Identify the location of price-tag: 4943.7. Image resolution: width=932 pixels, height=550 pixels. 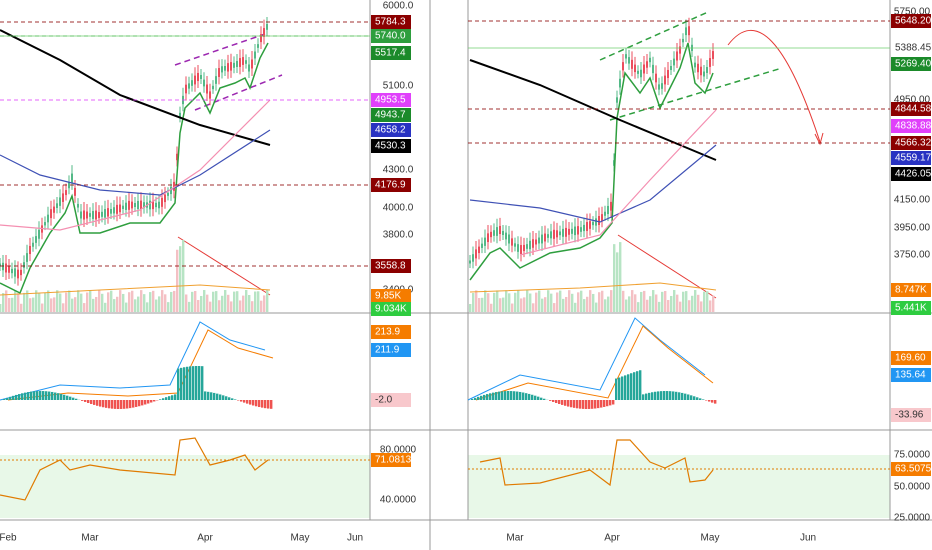
(391, 115).